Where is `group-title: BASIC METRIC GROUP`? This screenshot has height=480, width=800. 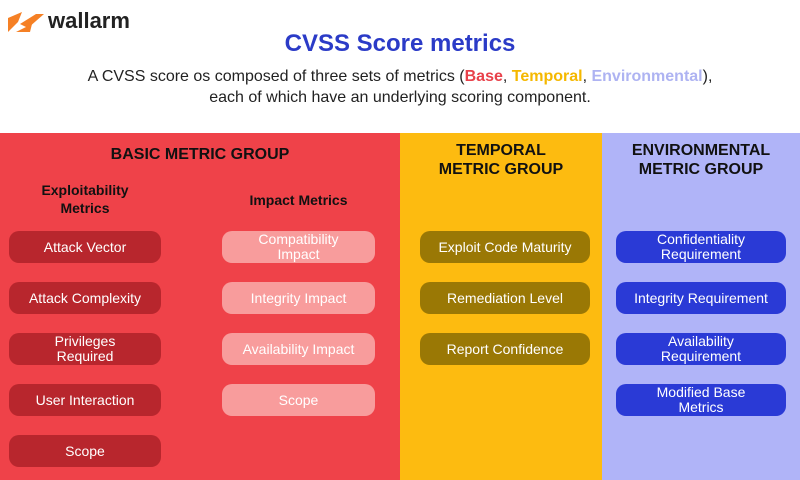
group-title: BASIC METRIC GROUP is located at coordinates (200, 154).